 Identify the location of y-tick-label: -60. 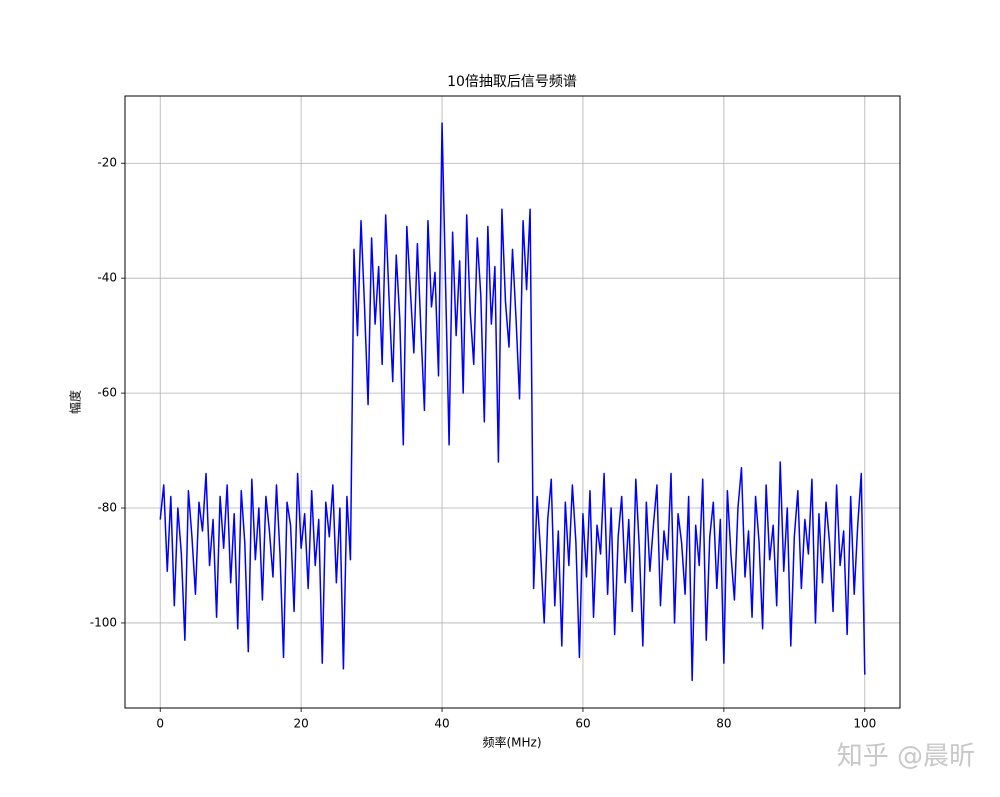
(107, 393).